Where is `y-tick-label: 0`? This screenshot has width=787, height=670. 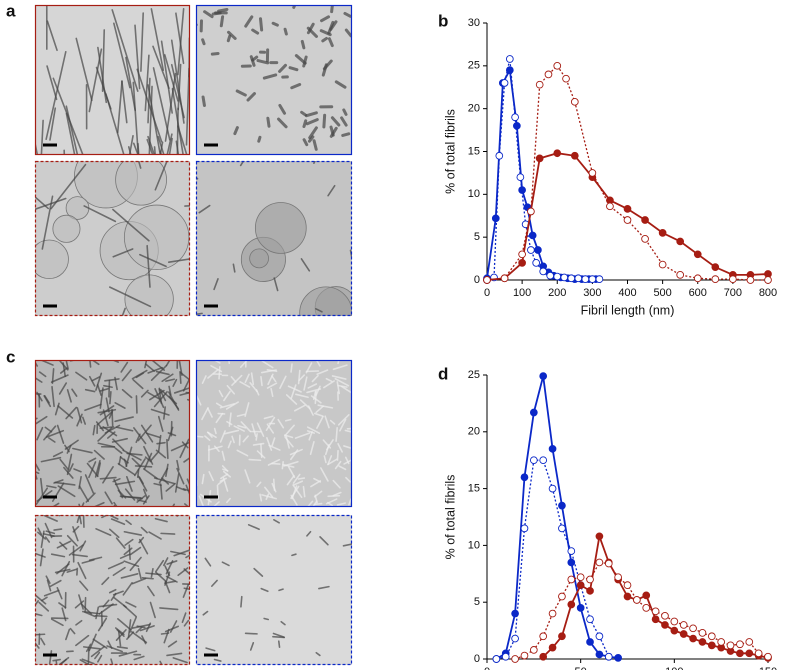
y-tick-label: 0 is located at coordinates (477, 280).